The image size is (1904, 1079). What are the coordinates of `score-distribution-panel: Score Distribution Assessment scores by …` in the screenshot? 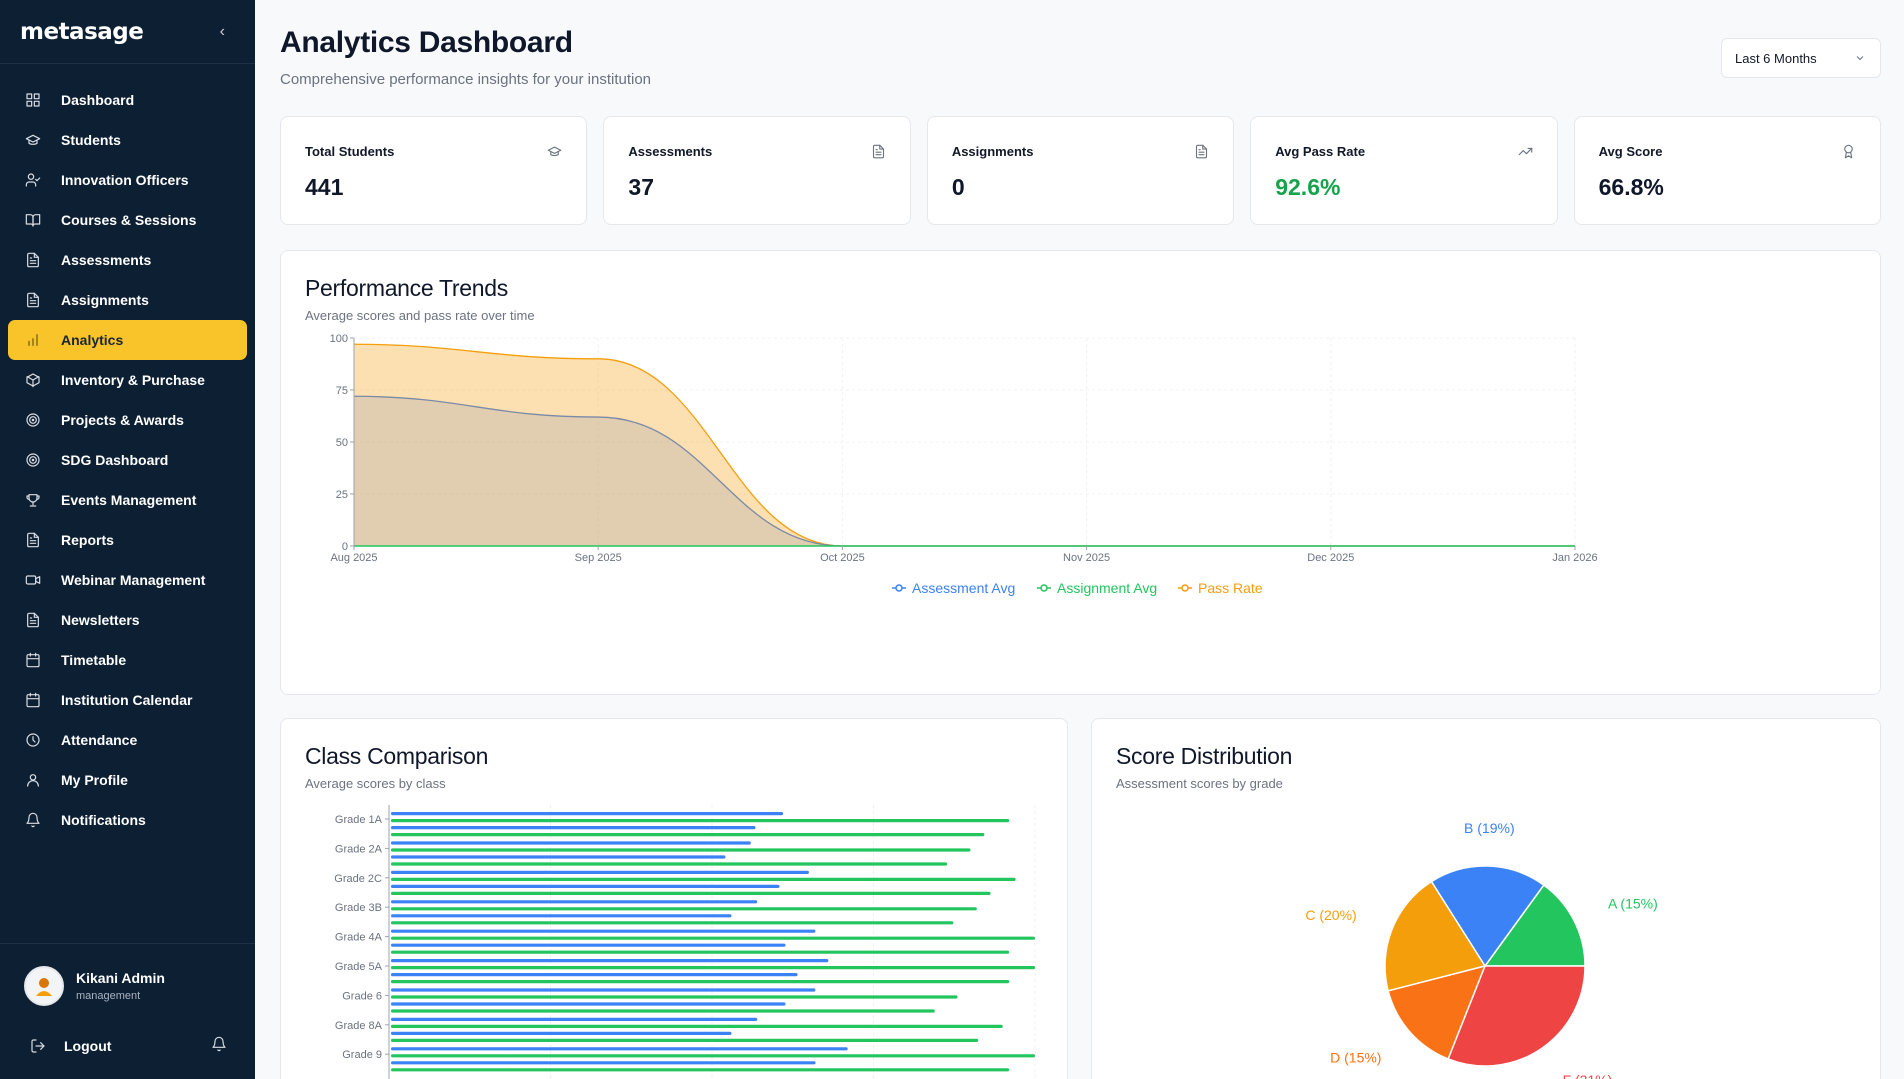 It's located at (1486, 898).